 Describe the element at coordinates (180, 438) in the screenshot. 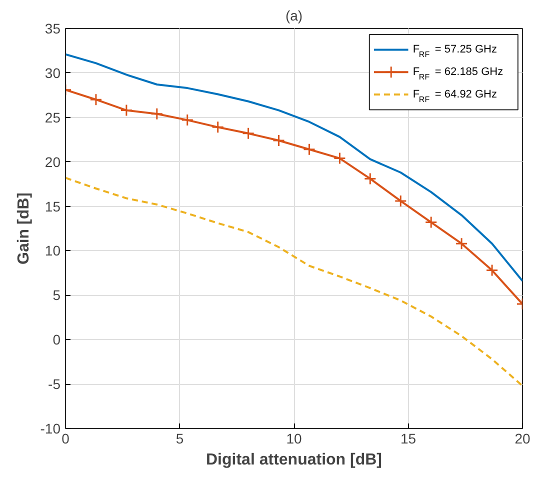

I see `x-tick-label: 5` at that location.